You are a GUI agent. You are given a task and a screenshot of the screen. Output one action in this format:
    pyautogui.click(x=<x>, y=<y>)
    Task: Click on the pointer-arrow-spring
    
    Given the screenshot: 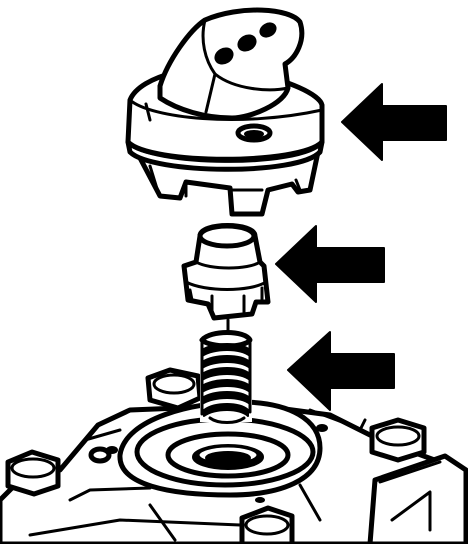 What is the action you would take?
    pyautogui.click(x=341, y=371)
    